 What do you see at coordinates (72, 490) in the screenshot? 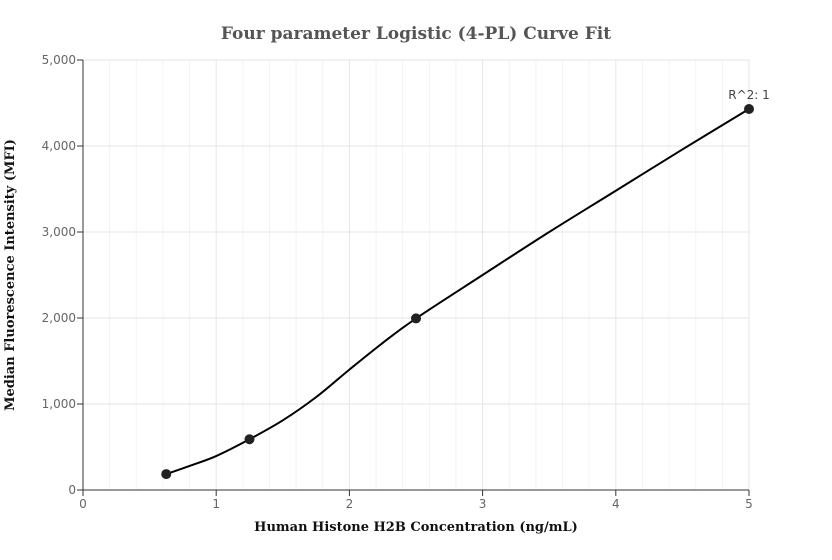
I see `y-tick-label: 0` at bounding box center [72, 490].